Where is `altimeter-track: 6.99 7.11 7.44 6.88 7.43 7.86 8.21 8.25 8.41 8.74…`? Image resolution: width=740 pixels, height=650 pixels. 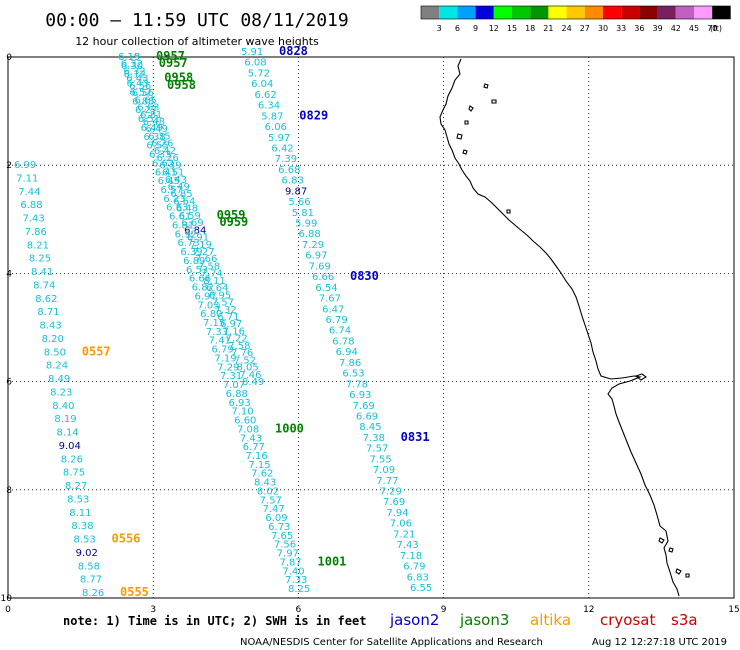
altimeter-track: 6.99 7.11 7.44 6.88 7.43 7.86 8.21 8.25 8.41 8.74… is located at coordinates (81, 379).